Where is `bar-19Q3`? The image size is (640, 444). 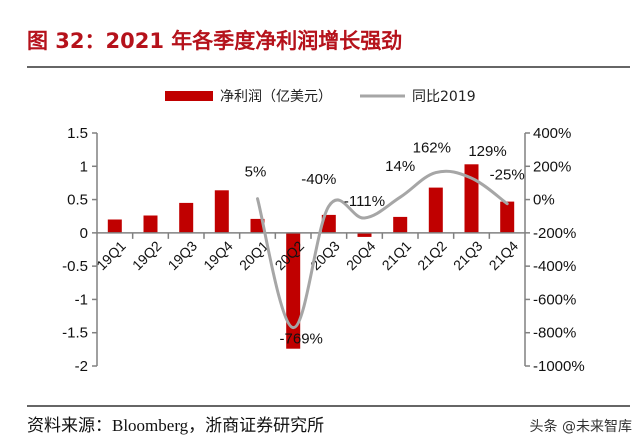 bar-19Q3 is located at coordinates (186, 217).